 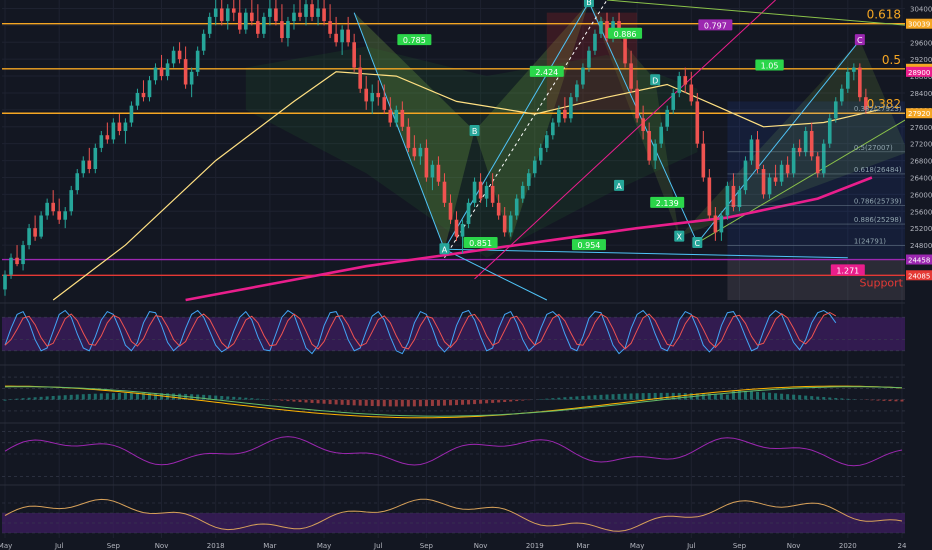 I want to click on price-tag-box, so click(x=919, y=71).